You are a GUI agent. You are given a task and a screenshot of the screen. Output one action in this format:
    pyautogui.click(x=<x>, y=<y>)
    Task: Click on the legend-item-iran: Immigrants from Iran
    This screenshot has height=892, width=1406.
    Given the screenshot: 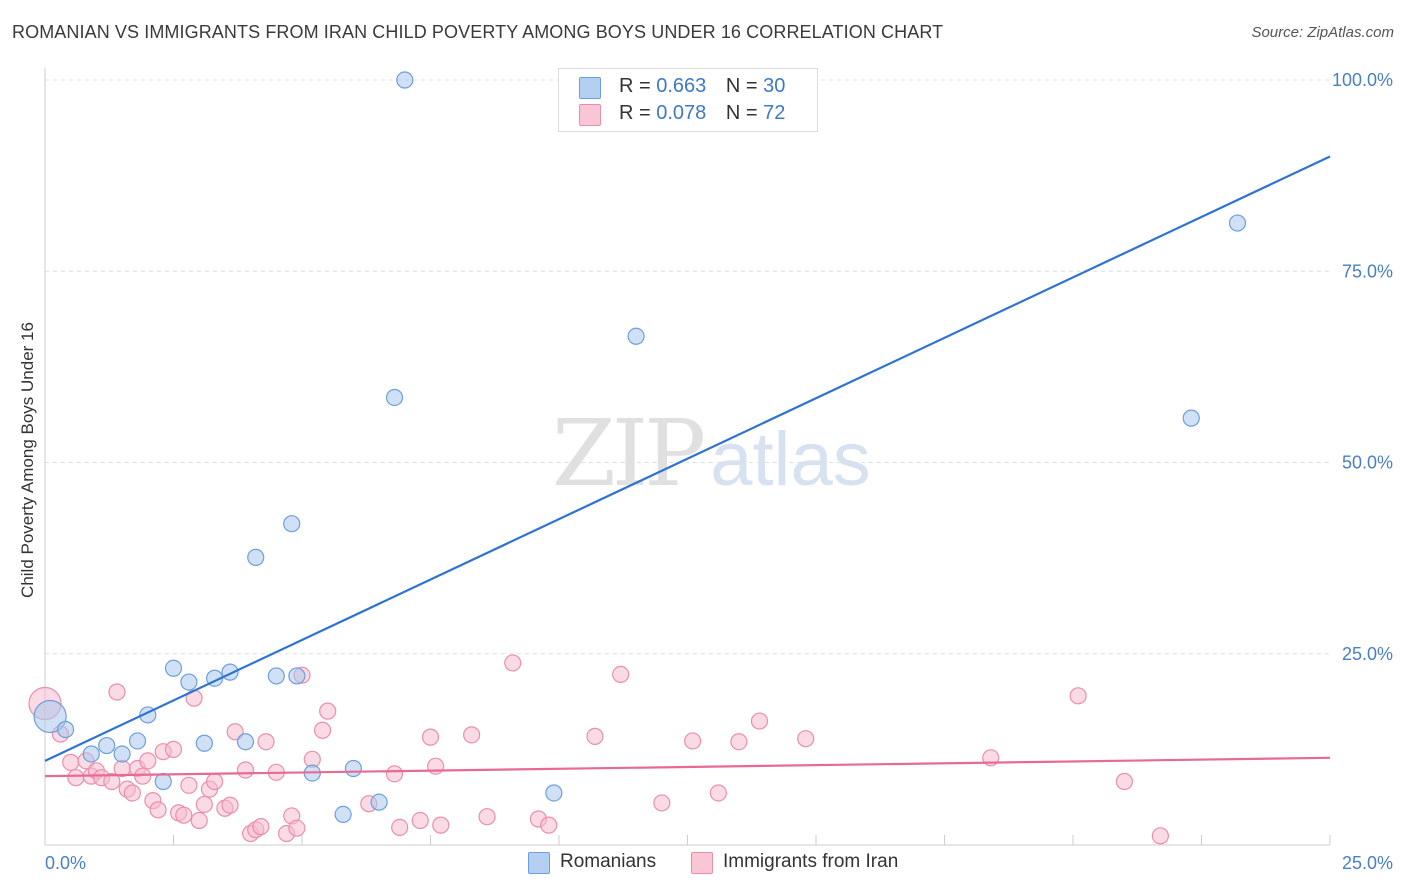 What is the action you would take?
    pyautogui.click(x=795, y=862)
    